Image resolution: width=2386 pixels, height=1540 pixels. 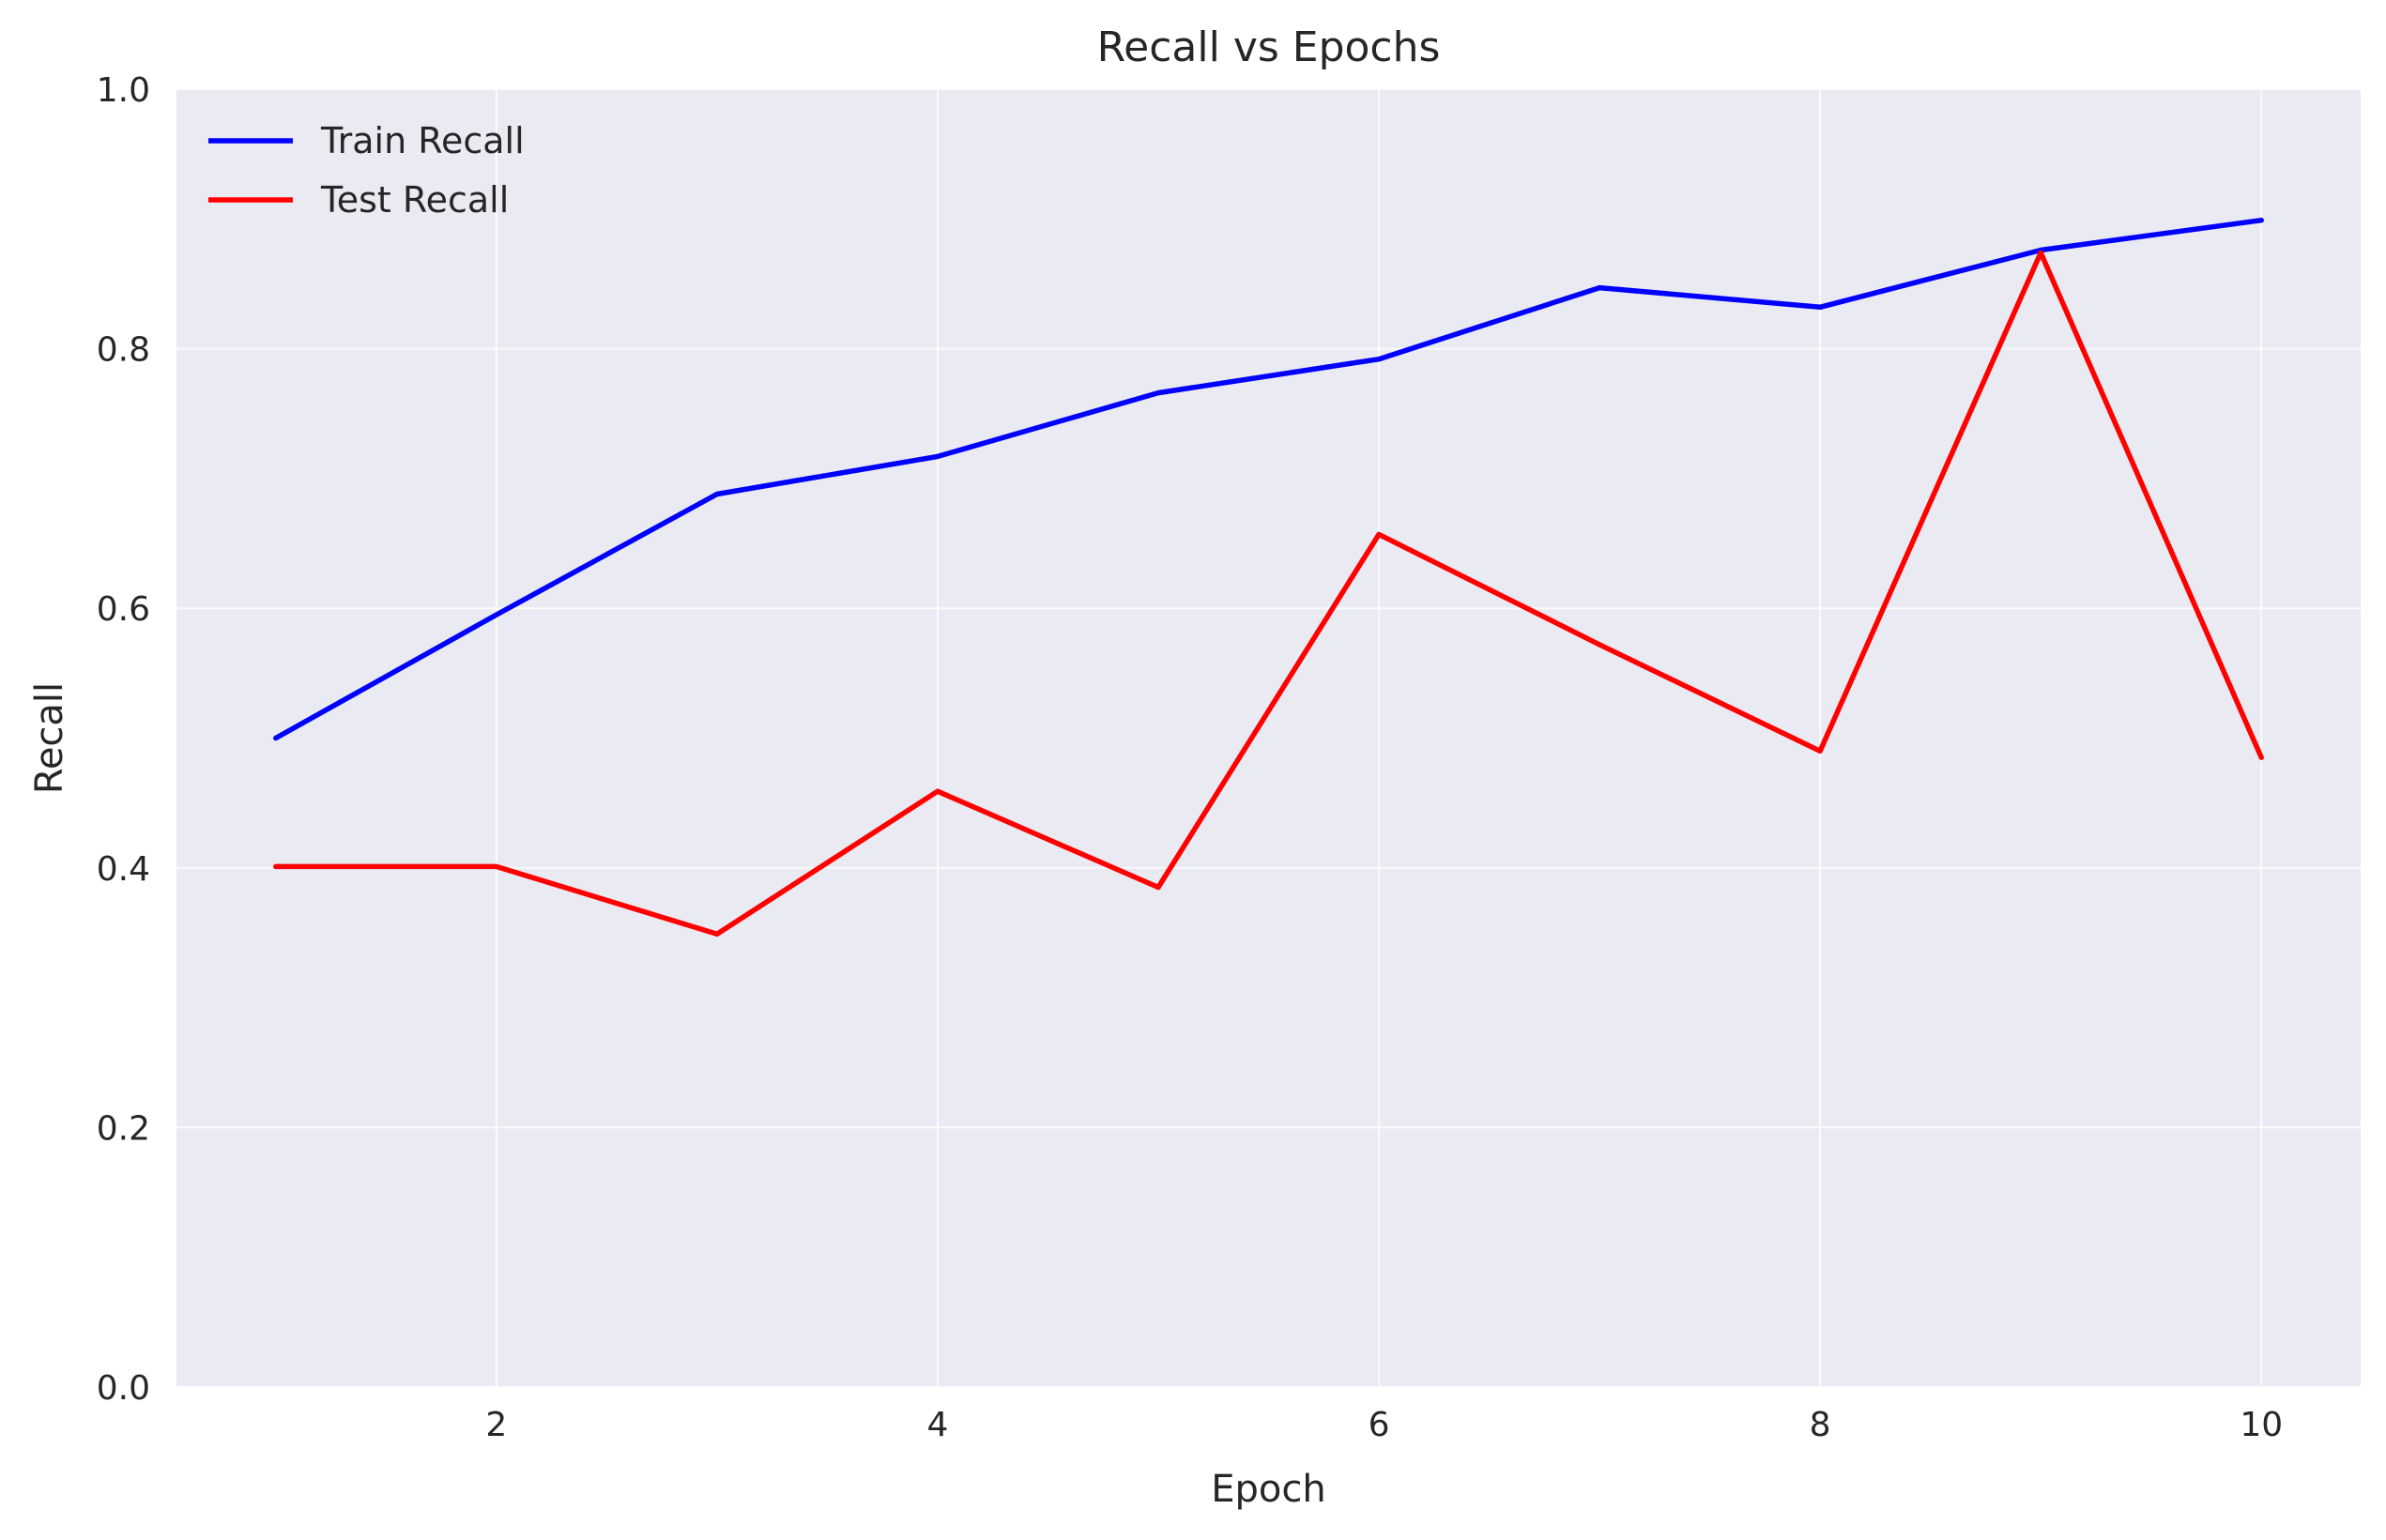 What do you see at coordinates (1269, 47) in the screenshot?
I see `chart-title: Recall vs Epochs` at bounding box center [1269, 47].